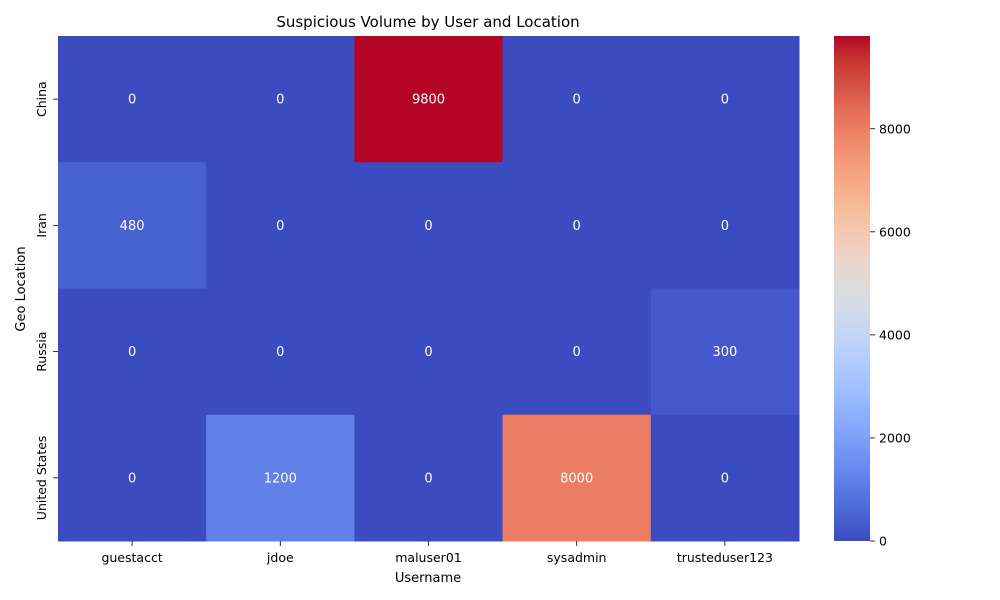  What do you see at coordinates (46, 300) in the screenshot?
I see `y-axis-ticks: China Iran Russia United States` at bounding box center [46, 300].